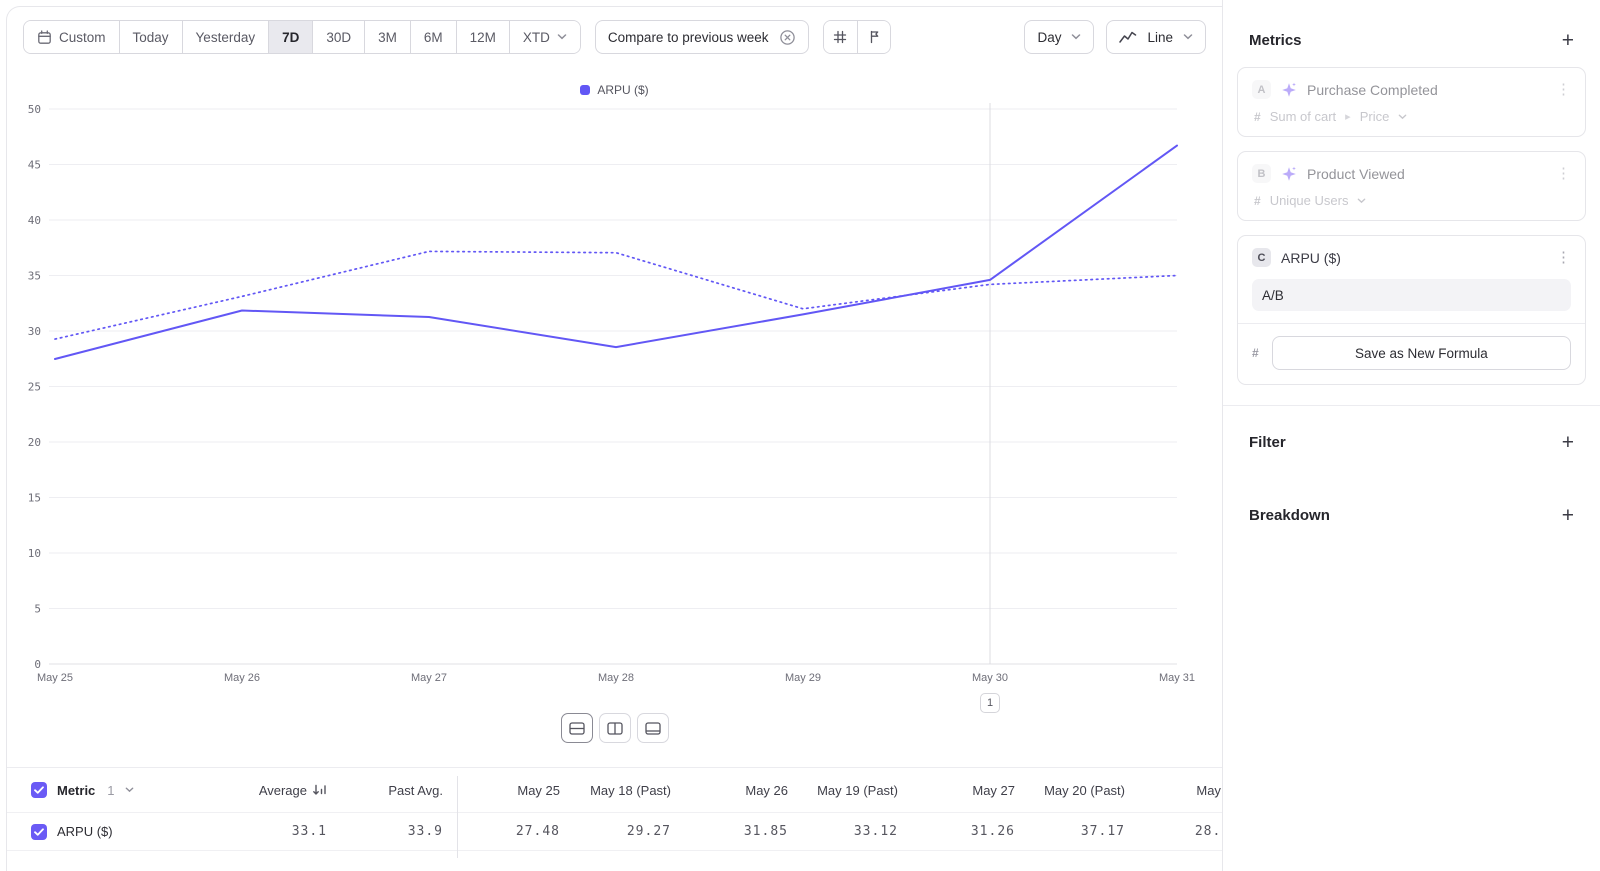  I want to click on measure-label: Sum of cart, so click(1303, 116).